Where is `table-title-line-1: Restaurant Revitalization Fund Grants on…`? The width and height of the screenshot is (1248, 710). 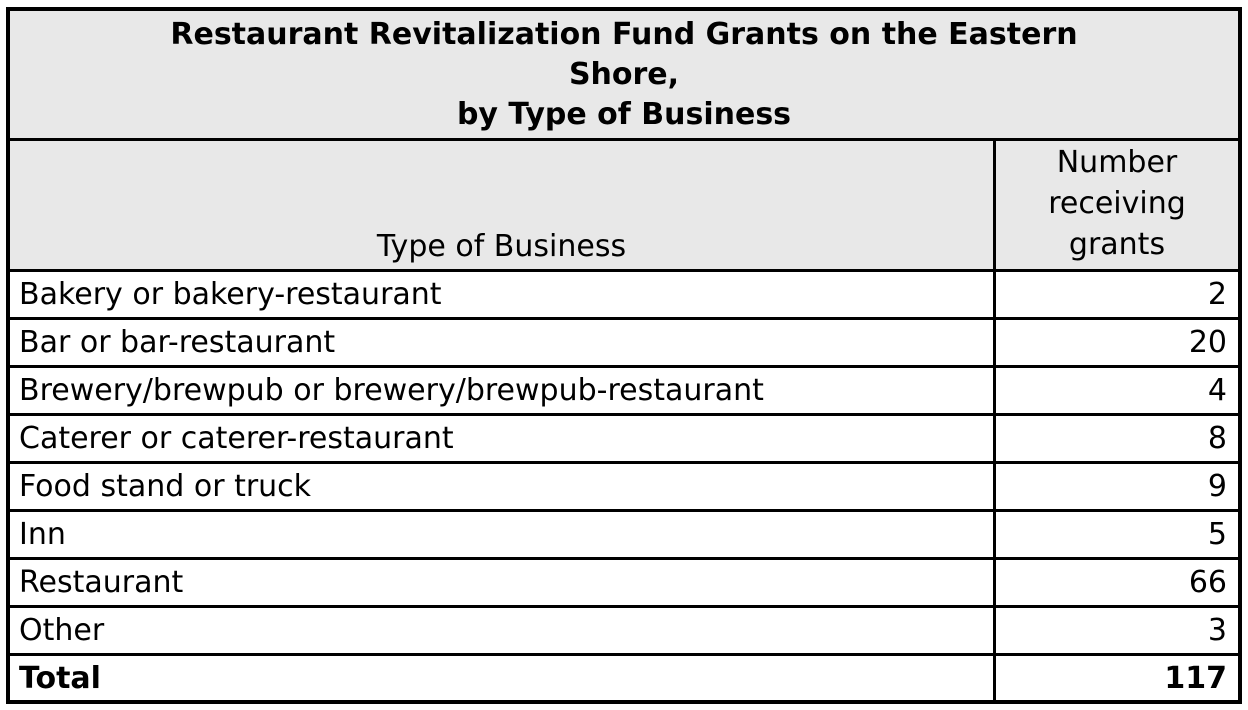 table-title-line-1: Restaurant Revitalization Fund Grants on… is located at coordinates (624, 34).